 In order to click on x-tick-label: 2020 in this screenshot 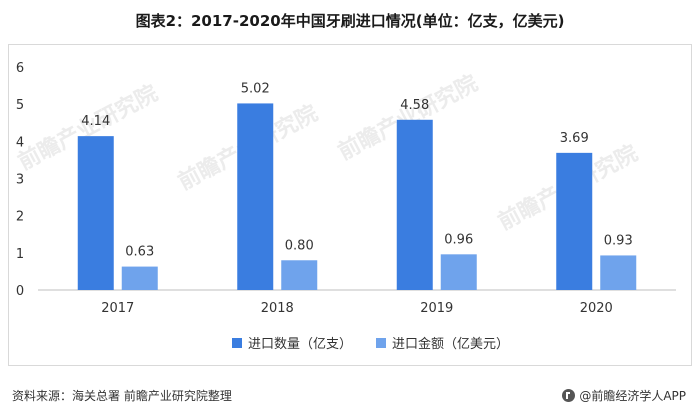, I will do `click(596, 308)`.